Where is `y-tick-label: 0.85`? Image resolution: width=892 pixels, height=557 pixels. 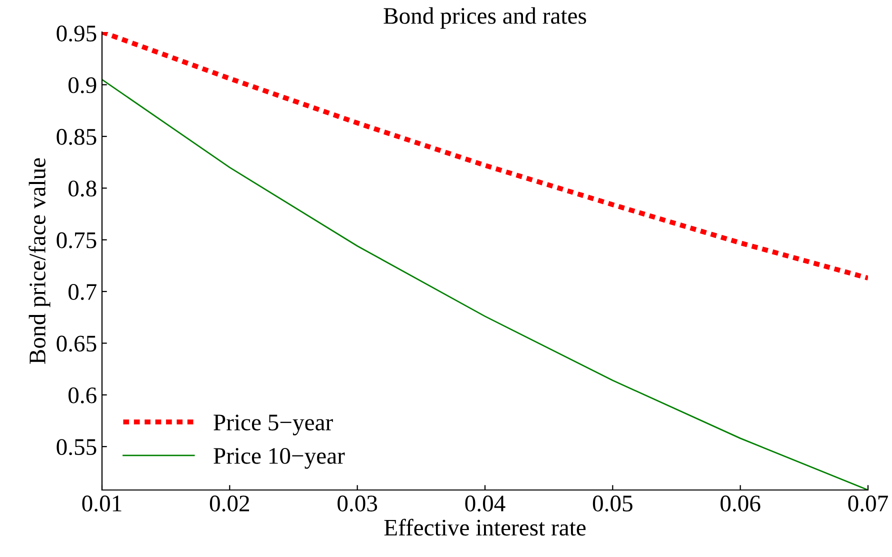 y-tick-label: 0.85 is located at coordinates (76, 136).